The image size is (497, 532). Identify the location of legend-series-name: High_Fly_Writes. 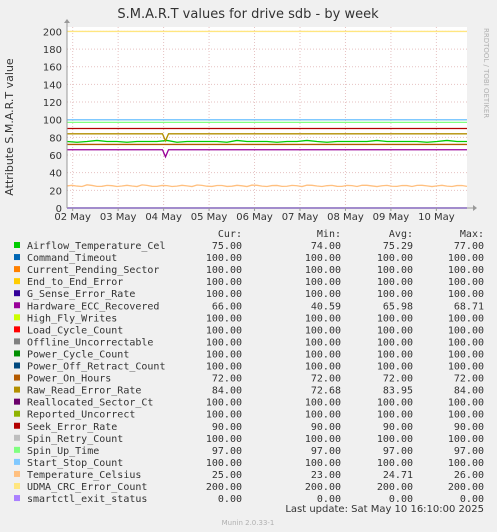
(72, 318).